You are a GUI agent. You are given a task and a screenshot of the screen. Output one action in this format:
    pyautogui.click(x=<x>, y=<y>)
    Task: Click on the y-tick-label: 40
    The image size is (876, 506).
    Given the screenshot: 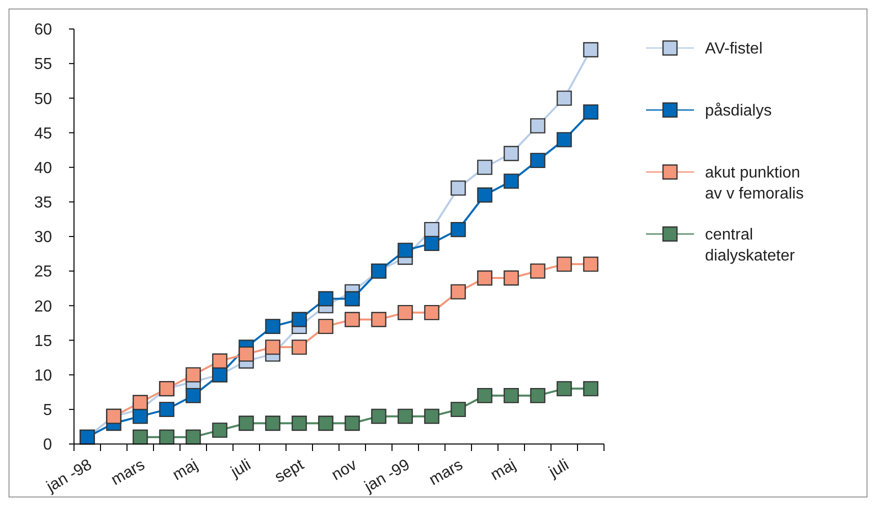 What is the action you would take?
    pyautogui.click(x=43, y=168)
    